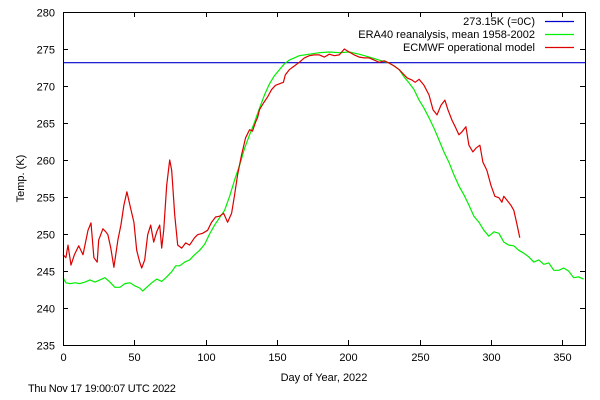  What do you see at coordinates (46, 236) in the screenshot?
I see `y-tick-label: 250` at bounding box center [46, 236].